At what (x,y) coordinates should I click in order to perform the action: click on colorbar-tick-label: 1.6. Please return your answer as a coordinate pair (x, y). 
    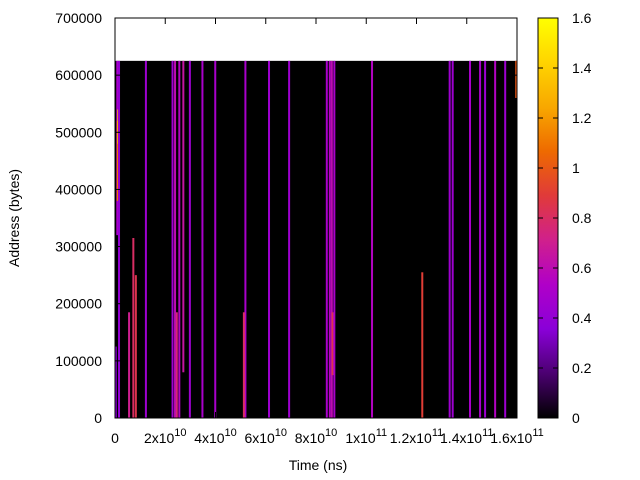
    Looking at the image, I should click on (582, 18).